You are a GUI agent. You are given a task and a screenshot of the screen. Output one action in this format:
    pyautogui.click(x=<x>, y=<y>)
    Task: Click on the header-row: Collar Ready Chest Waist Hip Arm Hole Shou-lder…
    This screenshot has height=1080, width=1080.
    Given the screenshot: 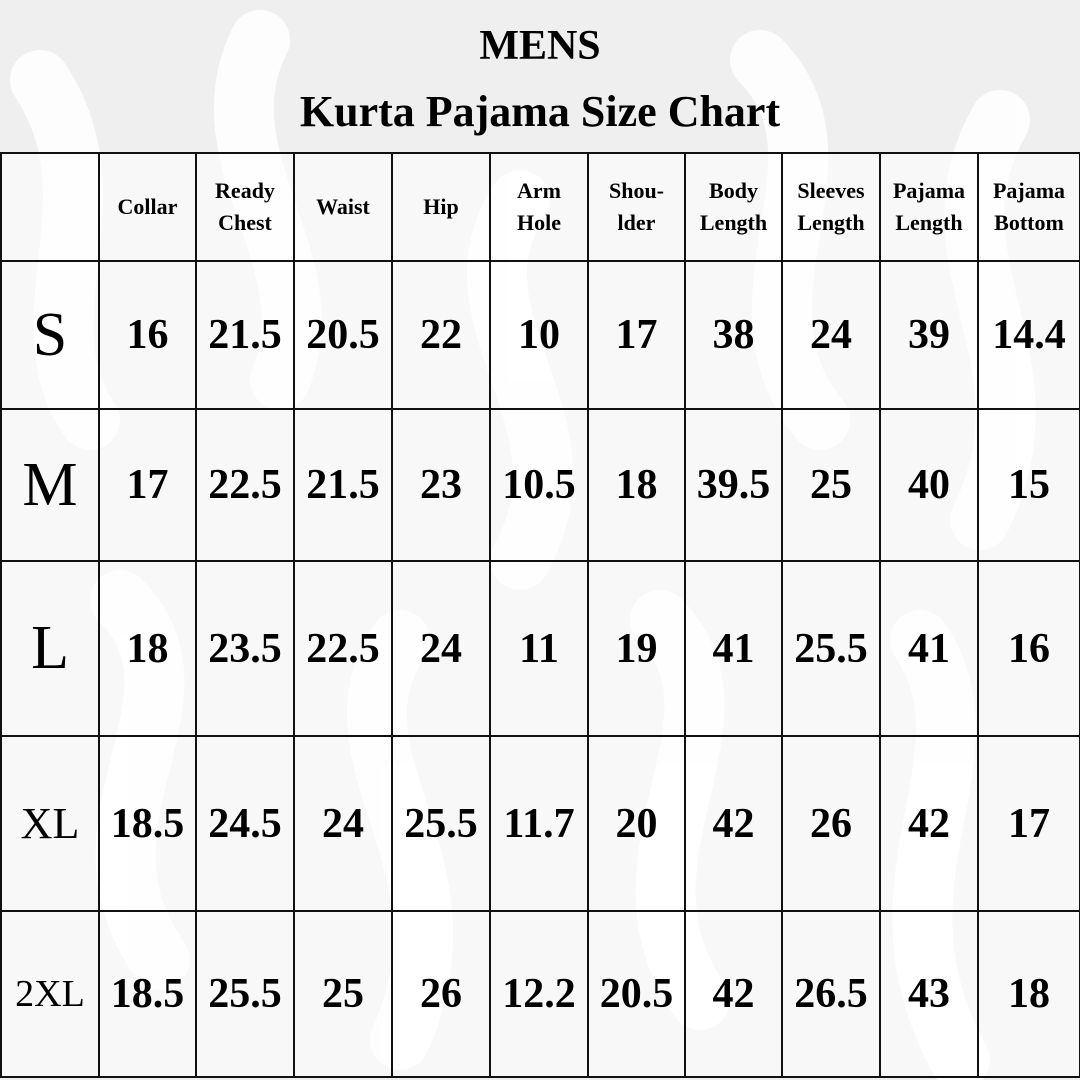 What is the action you would take?
    pyautogui.click(x=540, y=207)
    